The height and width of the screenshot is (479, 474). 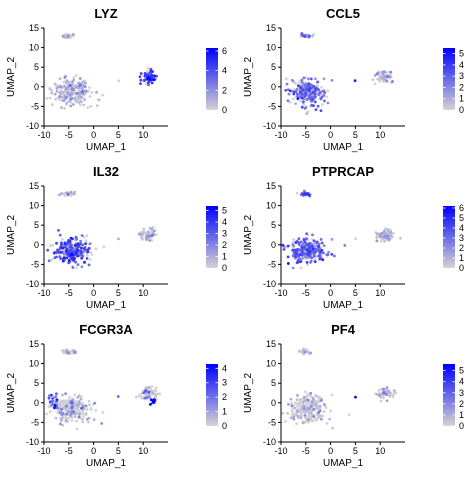 What do you see at coordinates (224, 110) in the screenshot?
I see `colorbar-tick-label: 0` at bounding box center [224, 110].